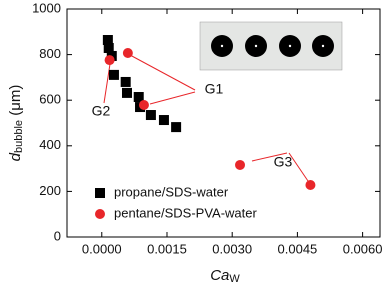 This screenshot has width=387, height=288. What do you see at coordinates (185, 212) in the screenshot?
I see `legend-label: pentane/SDS-PVA-water` at bounding box center [185, 212].